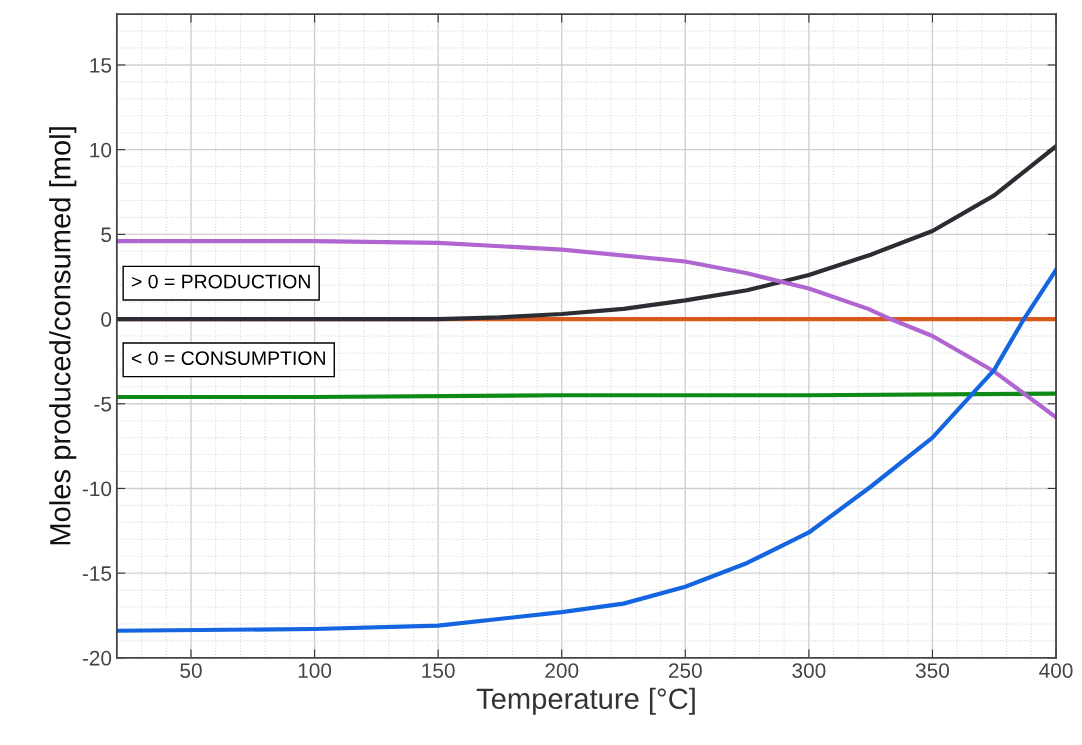 The width and height of the screenshot is (1082, 745). What do you see at coordinates (438, 670) in the screenshot?
I see `x-tick-label: 150` at bounding box center [438, 670].